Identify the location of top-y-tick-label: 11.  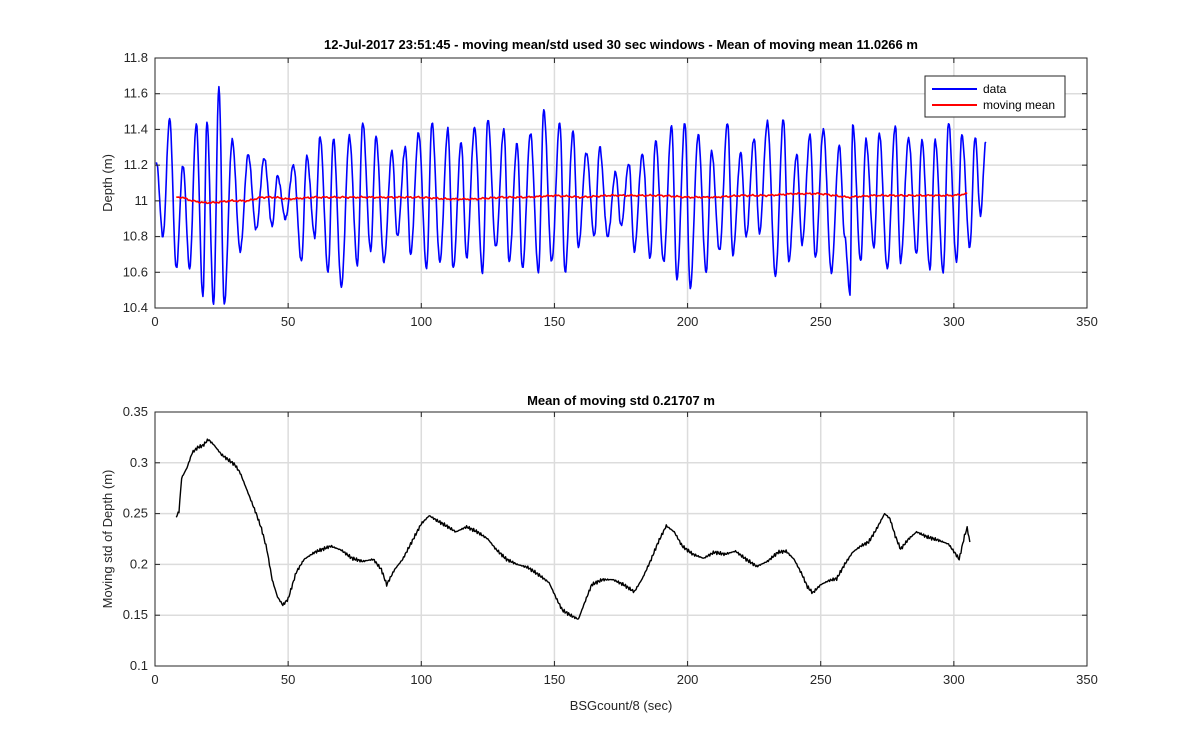
(142, 200).